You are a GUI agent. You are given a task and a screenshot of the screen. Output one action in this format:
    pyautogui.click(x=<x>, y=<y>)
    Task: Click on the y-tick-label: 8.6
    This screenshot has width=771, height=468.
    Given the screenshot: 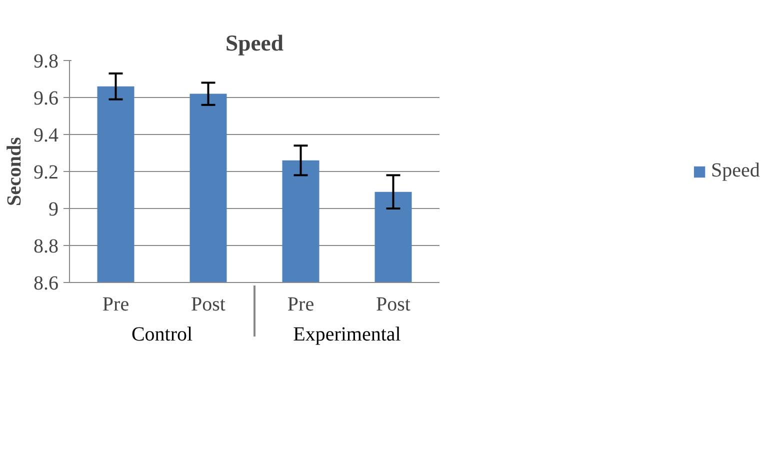 What is the action you would take?
    pyautogui.click(x=46, y=283)
    